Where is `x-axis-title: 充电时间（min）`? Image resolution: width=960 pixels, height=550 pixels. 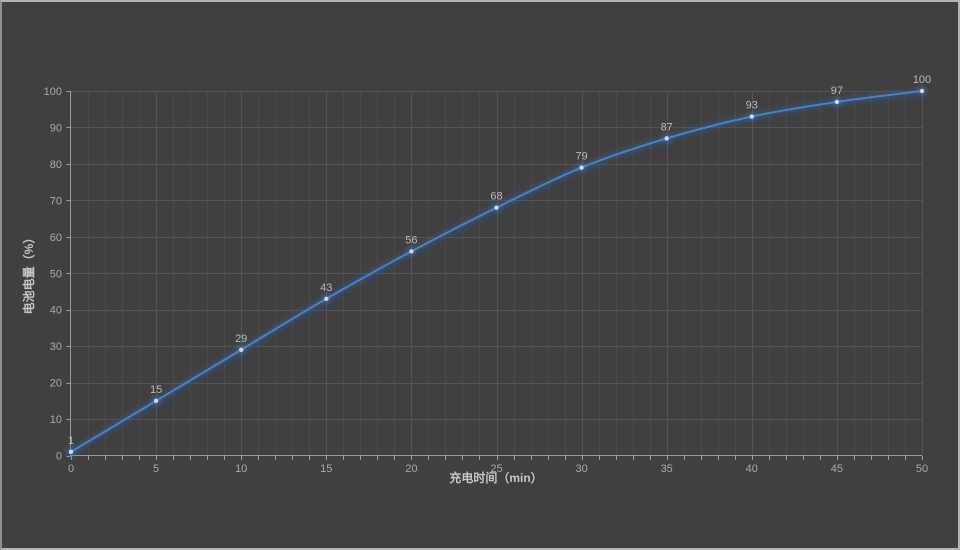
x-axis-title: 充电时间（min） is located at coordinates (495, 477).